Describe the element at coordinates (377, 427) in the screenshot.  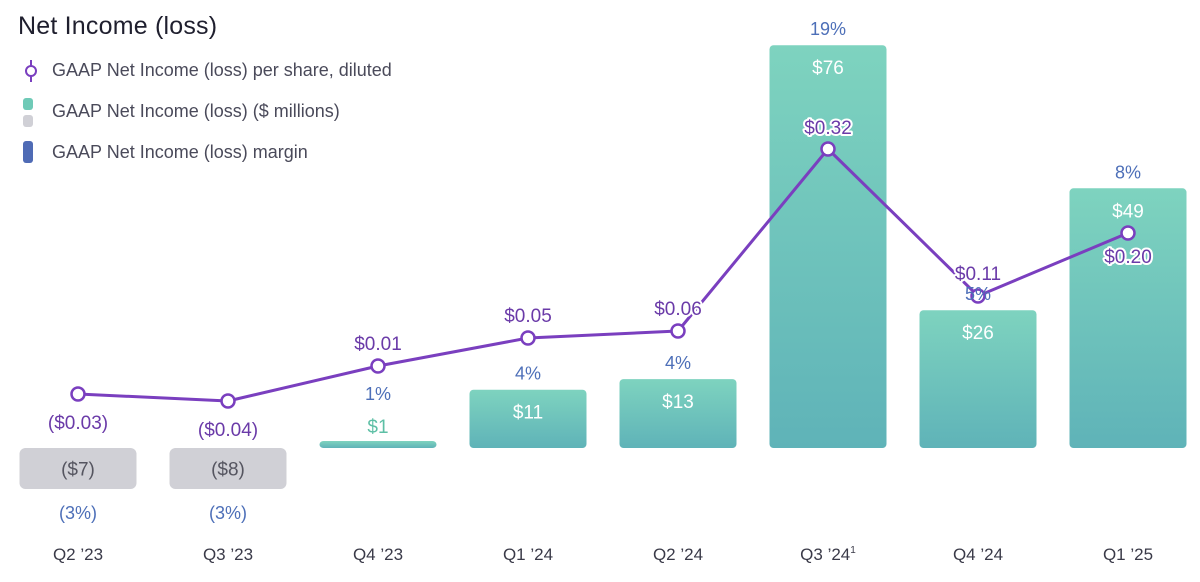
I see `bar-value-label: $1` at that location.